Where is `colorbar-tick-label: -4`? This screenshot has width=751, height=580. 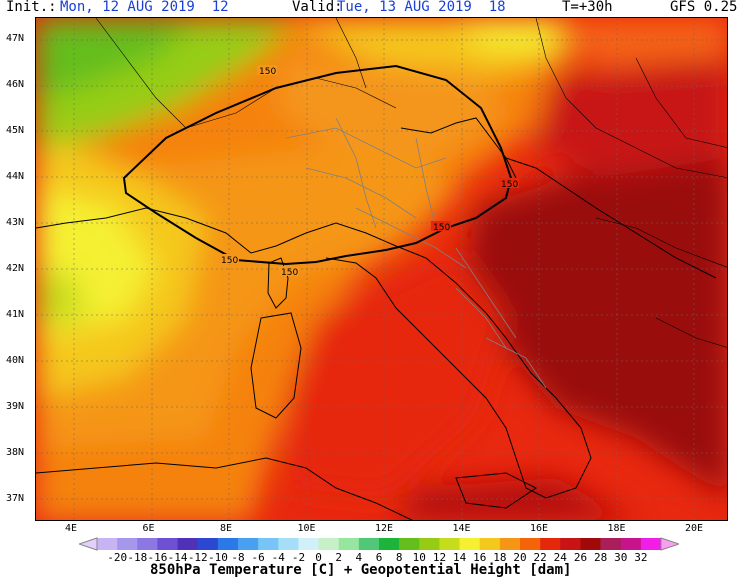 colorbar-tick-label: -4 is located at coordinates (278, 557).